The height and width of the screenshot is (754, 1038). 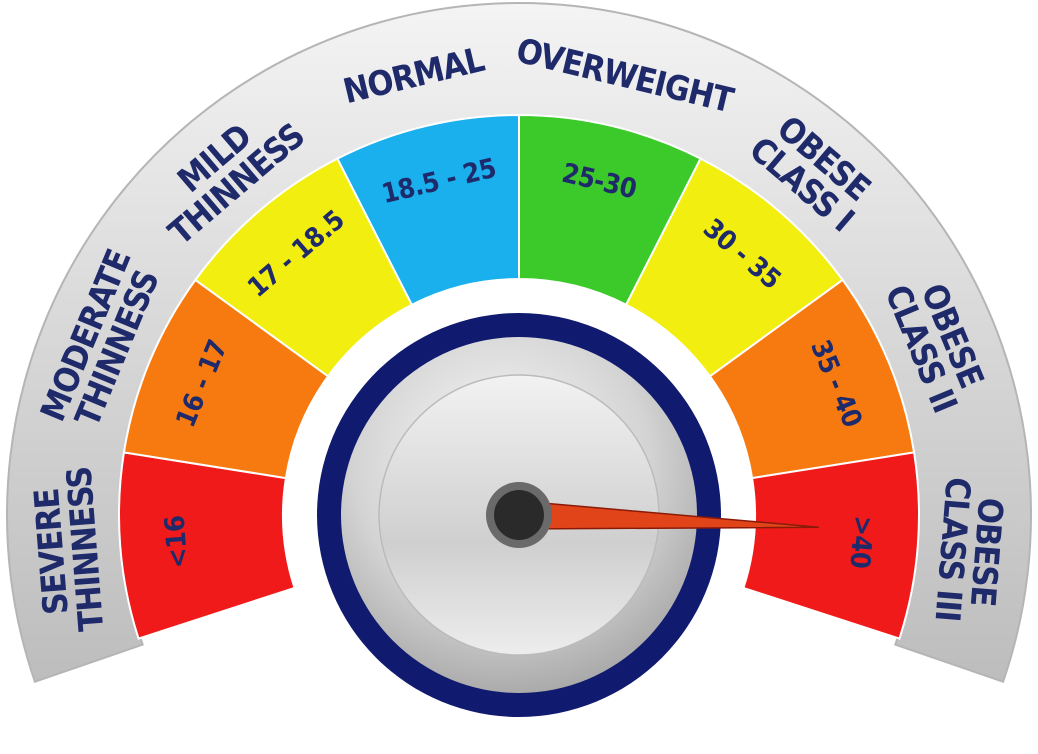 I want to click on category-label-0-line-0: SEVERE, so click(x=52, y=551).